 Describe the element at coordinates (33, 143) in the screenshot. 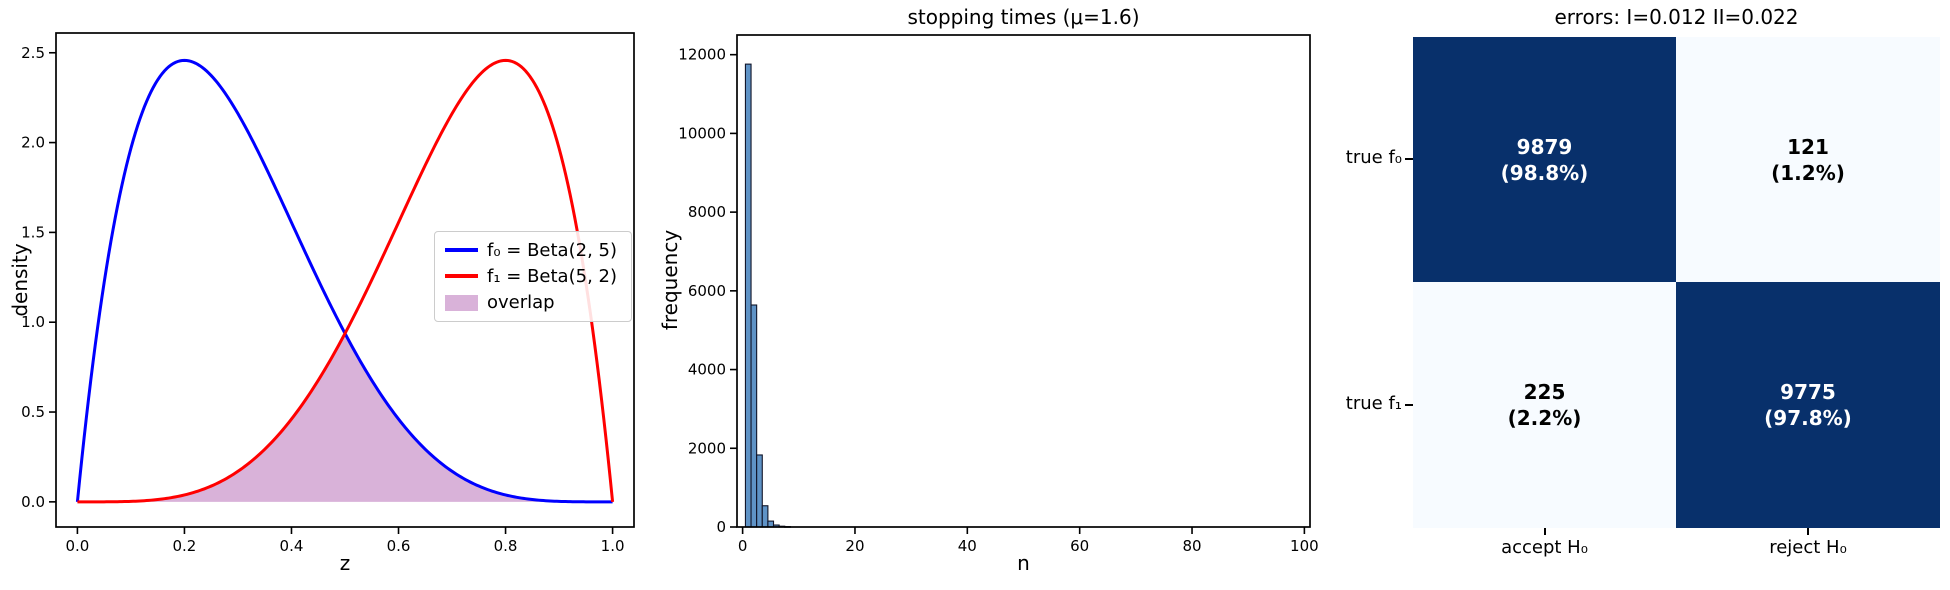

I see `y-tick-label: 2.0` at that location.